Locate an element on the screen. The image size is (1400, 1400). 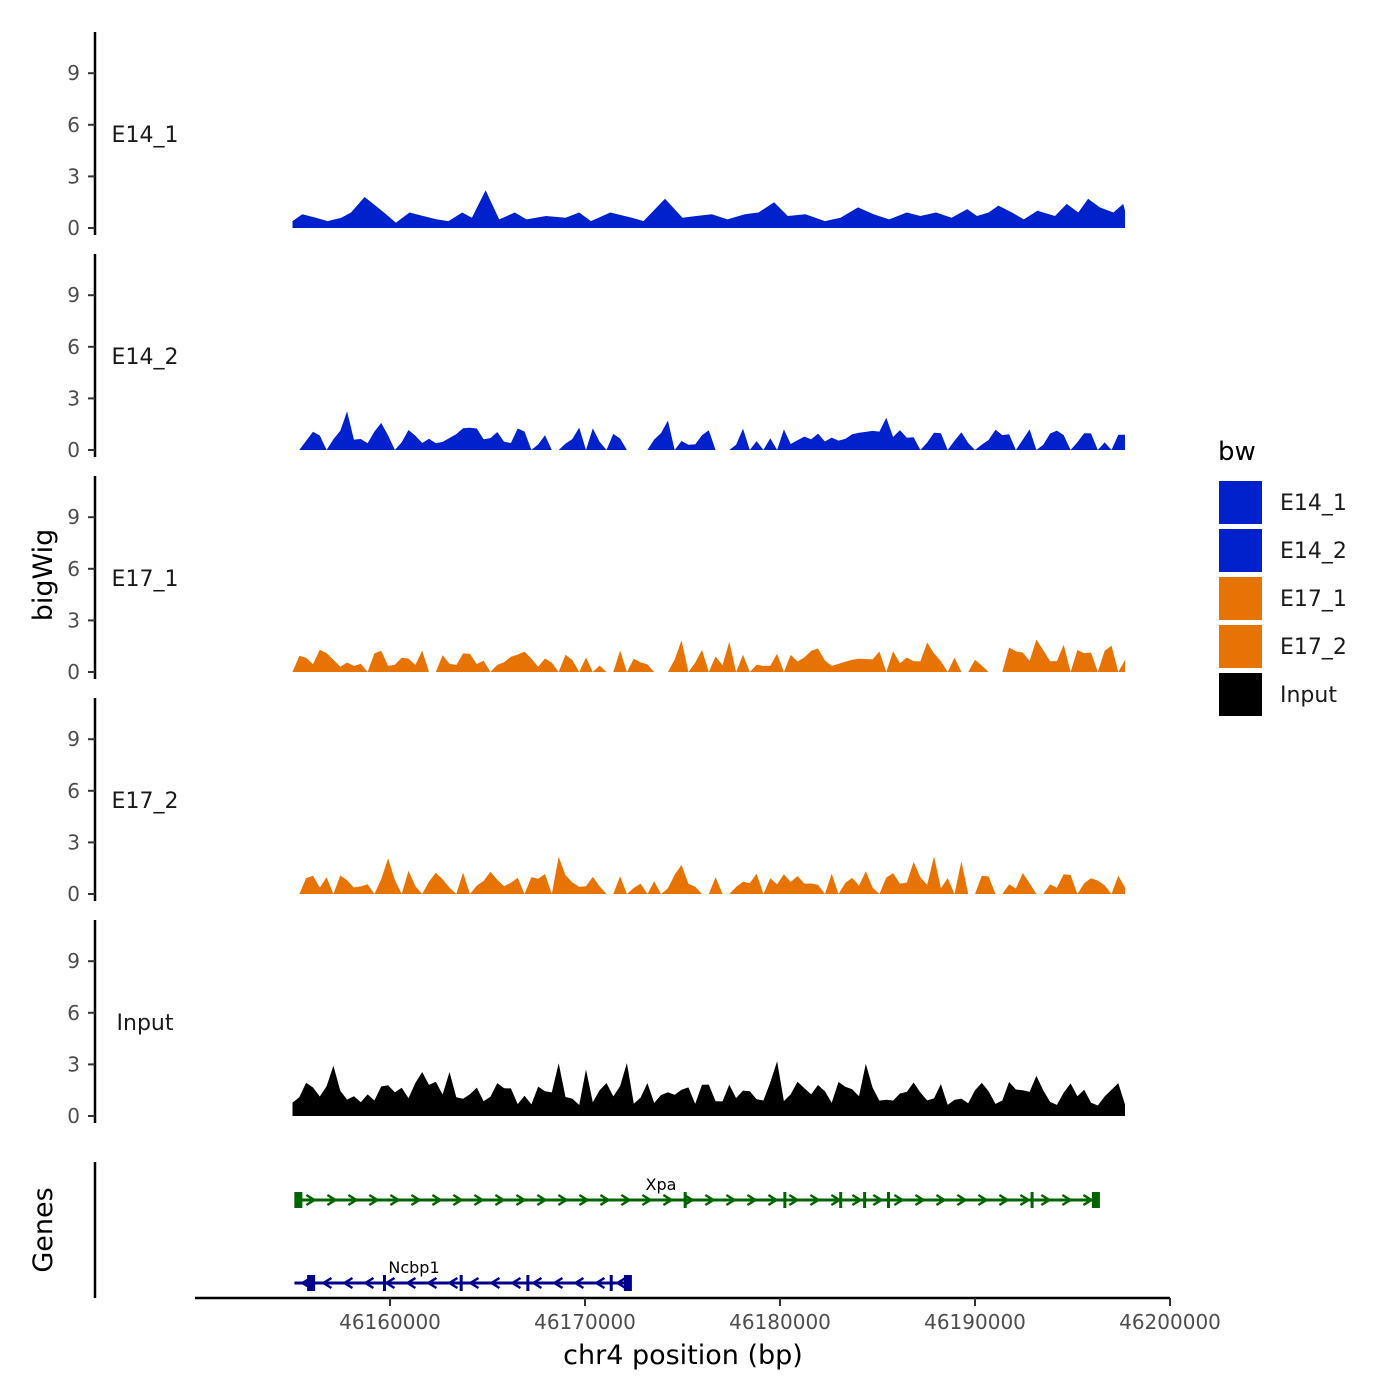
legend-item-E17_1: E17_1 is located at coordinates (1282, 598).